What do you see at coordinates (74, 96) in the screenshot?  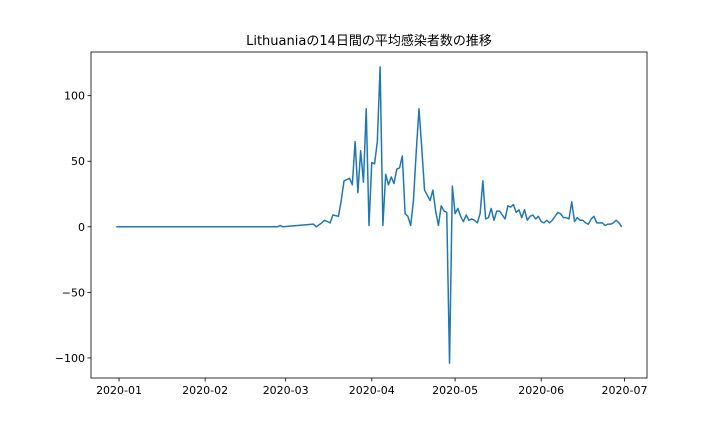 I see `y-tick-label: 100` at bounding box center [74, 96].